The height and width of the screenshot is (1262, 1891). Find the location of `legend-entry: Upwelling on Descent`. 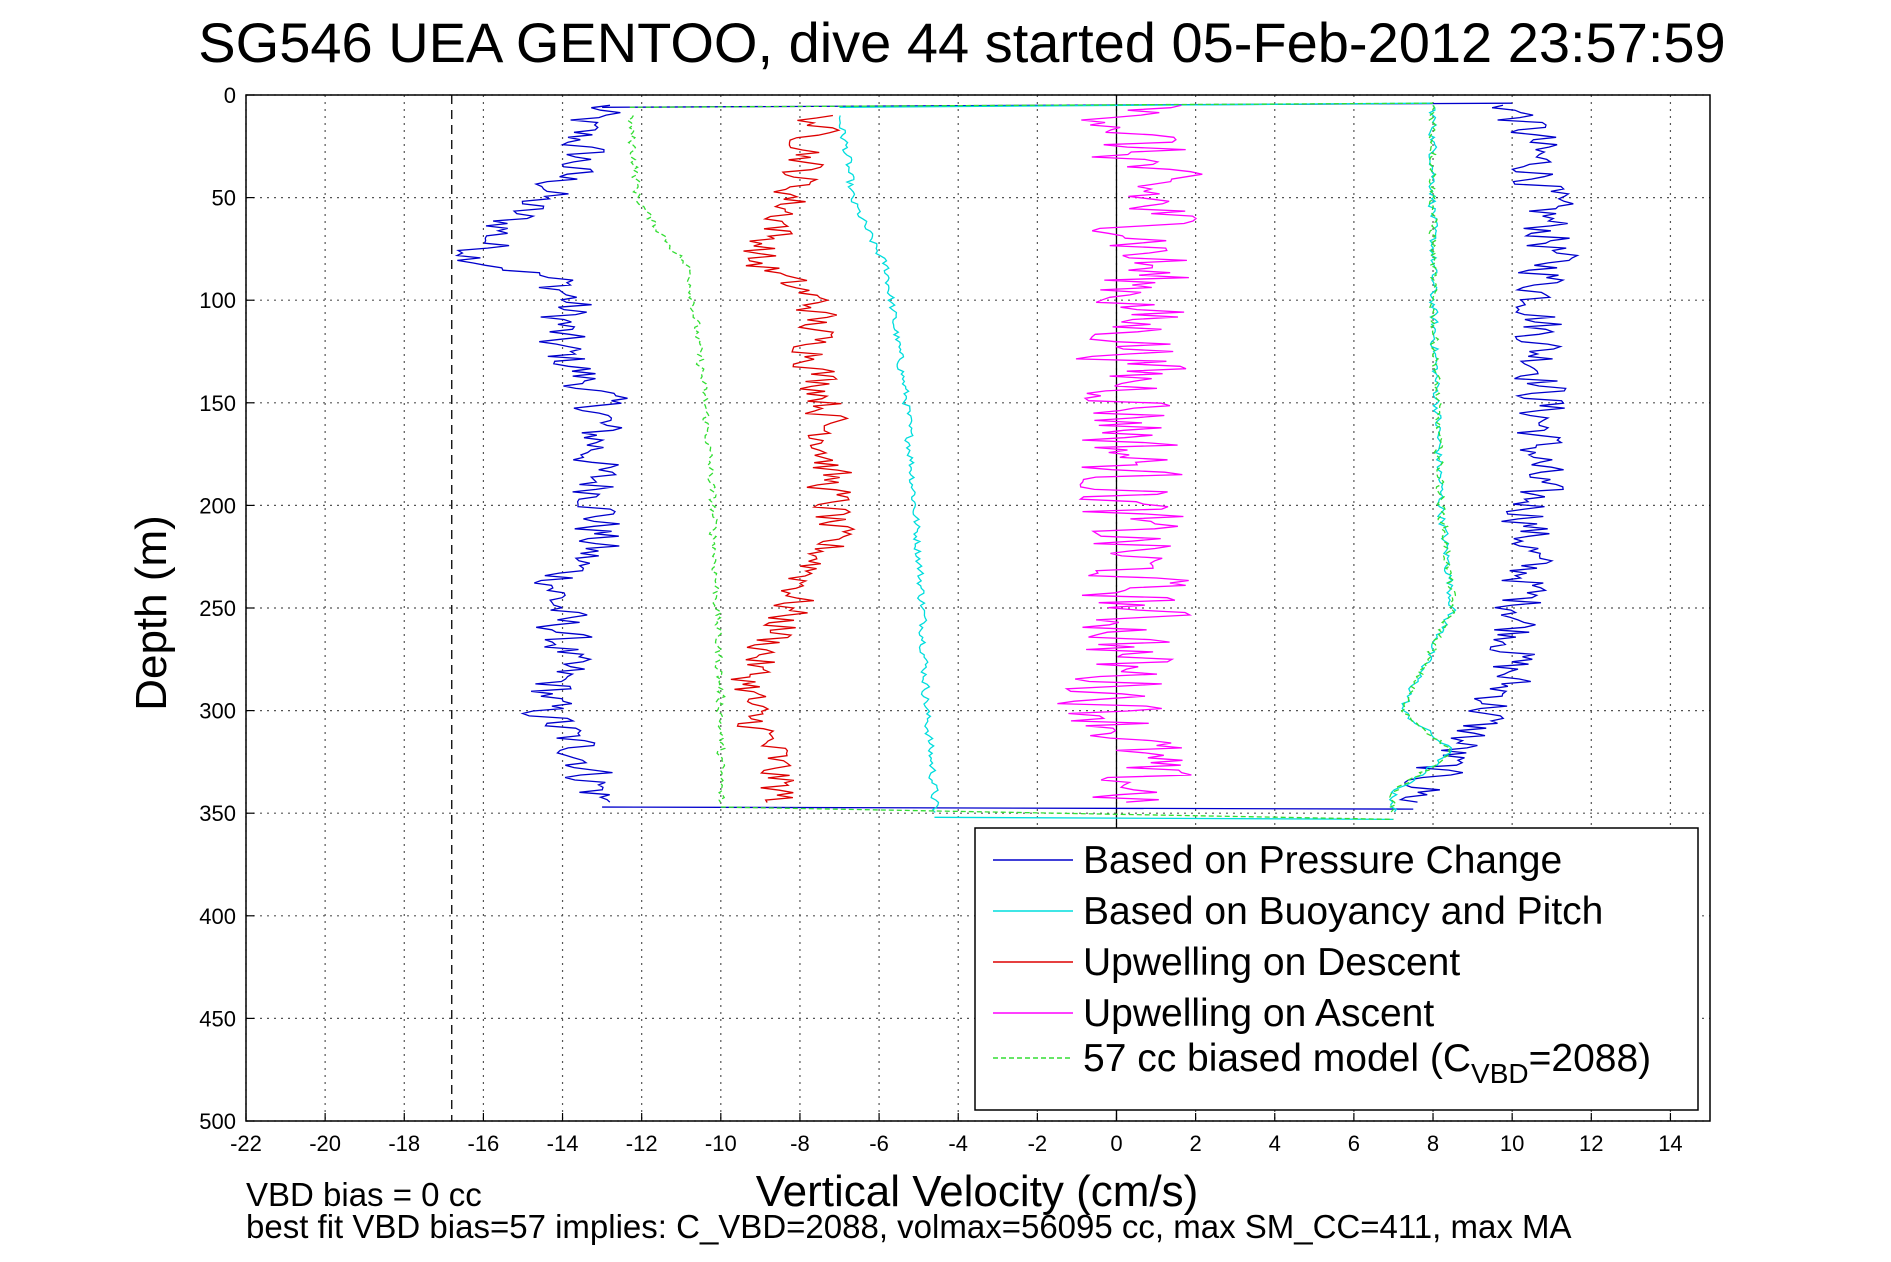

legend-entry: Upwelling on Descent is located at coordinates (1271, 962).